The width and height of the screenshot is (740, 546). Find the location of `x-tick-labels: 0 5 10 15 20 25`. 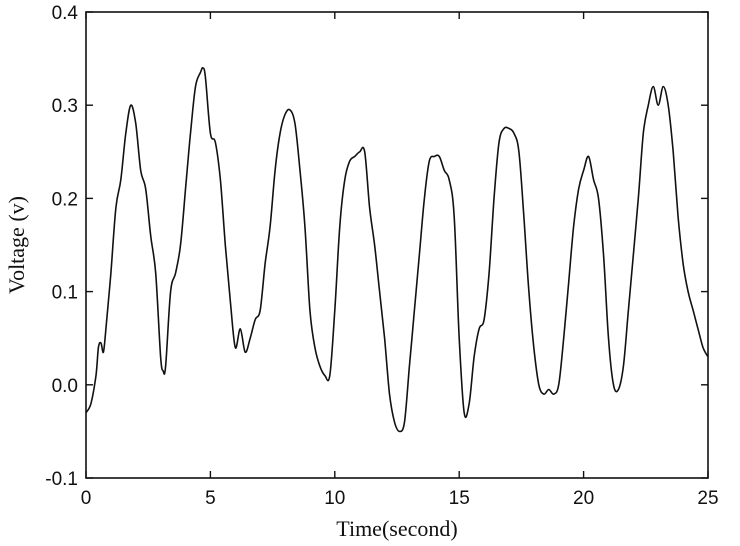

x-tick-labels: 0 5 10 15 20 25 is located at coordinates (400, 498).